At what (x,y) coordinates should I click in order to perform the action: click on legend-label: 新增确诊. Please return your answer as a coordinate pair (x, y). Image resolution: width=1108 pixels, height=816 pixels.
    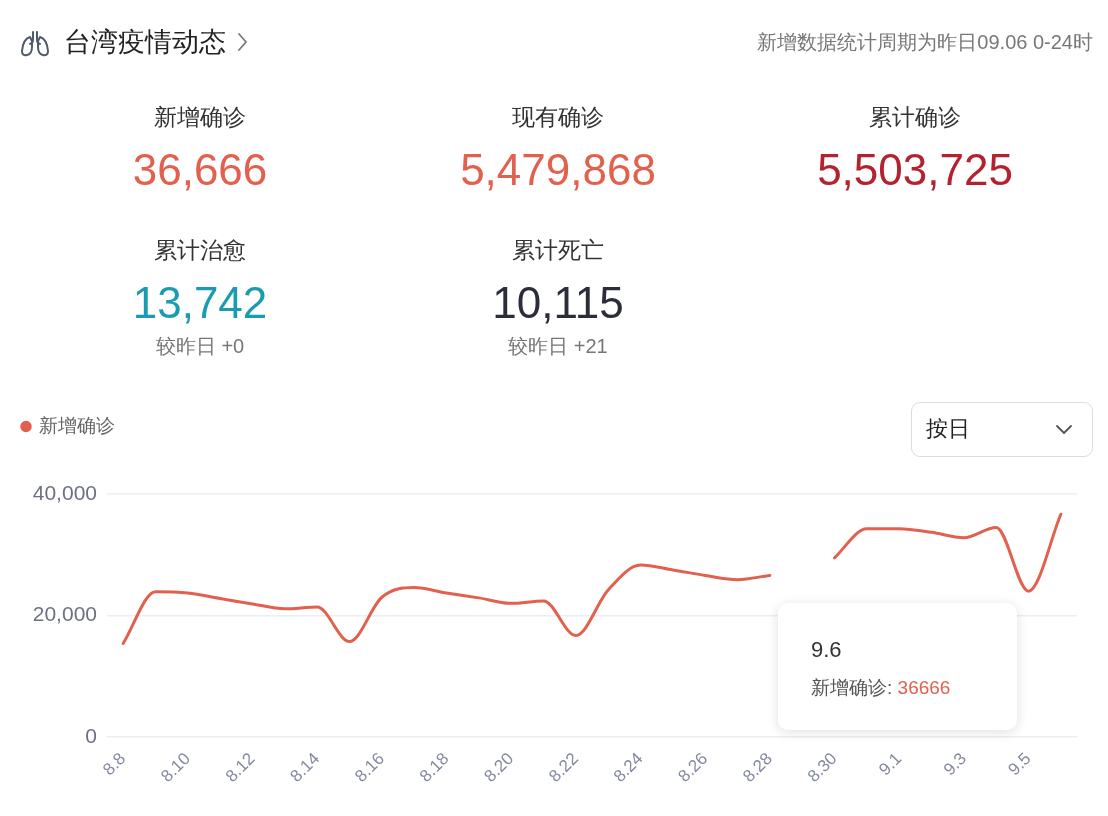
    Looking at the image, I should click on (76, 425).